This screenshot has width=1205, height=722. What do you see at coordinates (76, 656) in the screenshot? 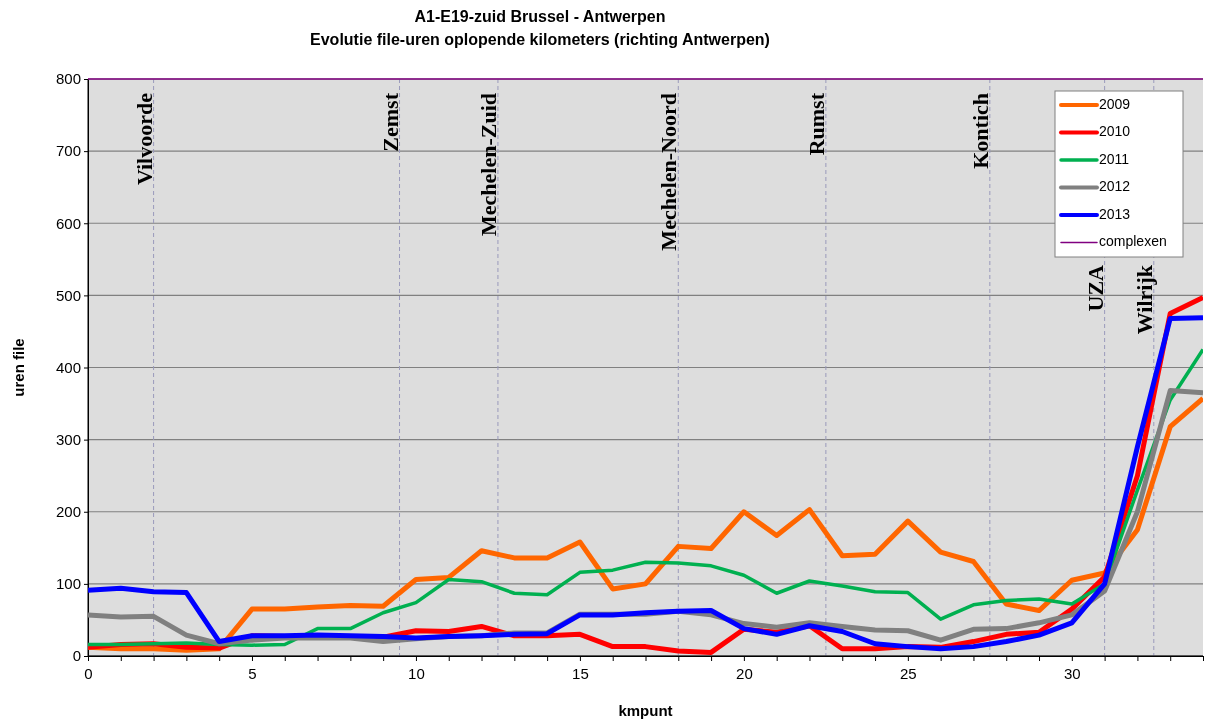
I see `y-tick-label: 0` at bounding box center [76, 656].